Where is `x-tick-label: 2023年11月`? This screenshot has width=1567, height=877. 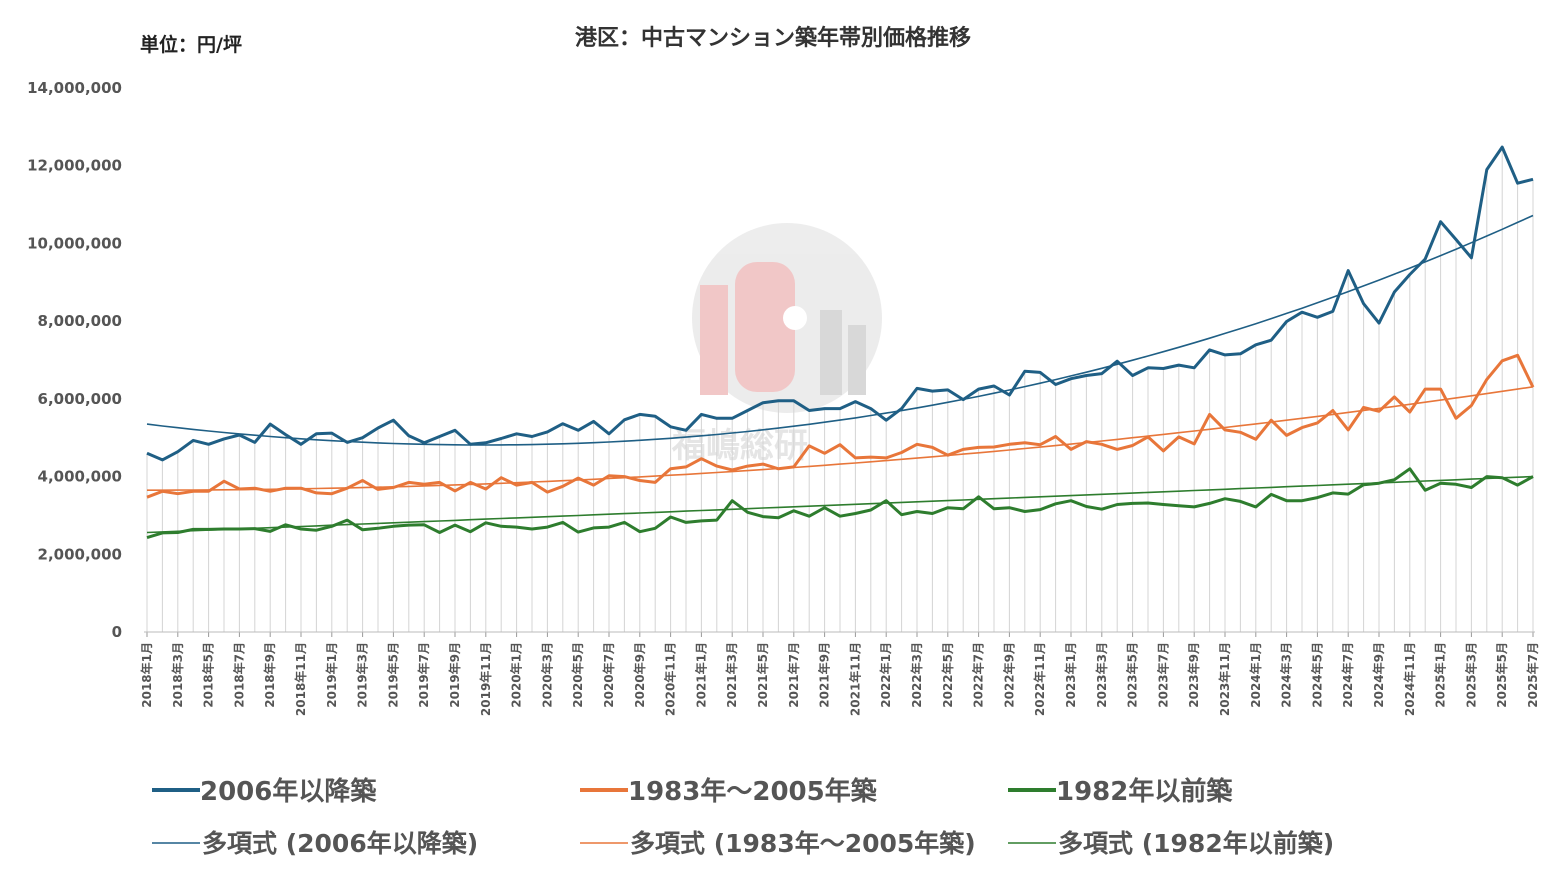 x-tick-label: 2023年11月 is located at coordinates (1224, 679).